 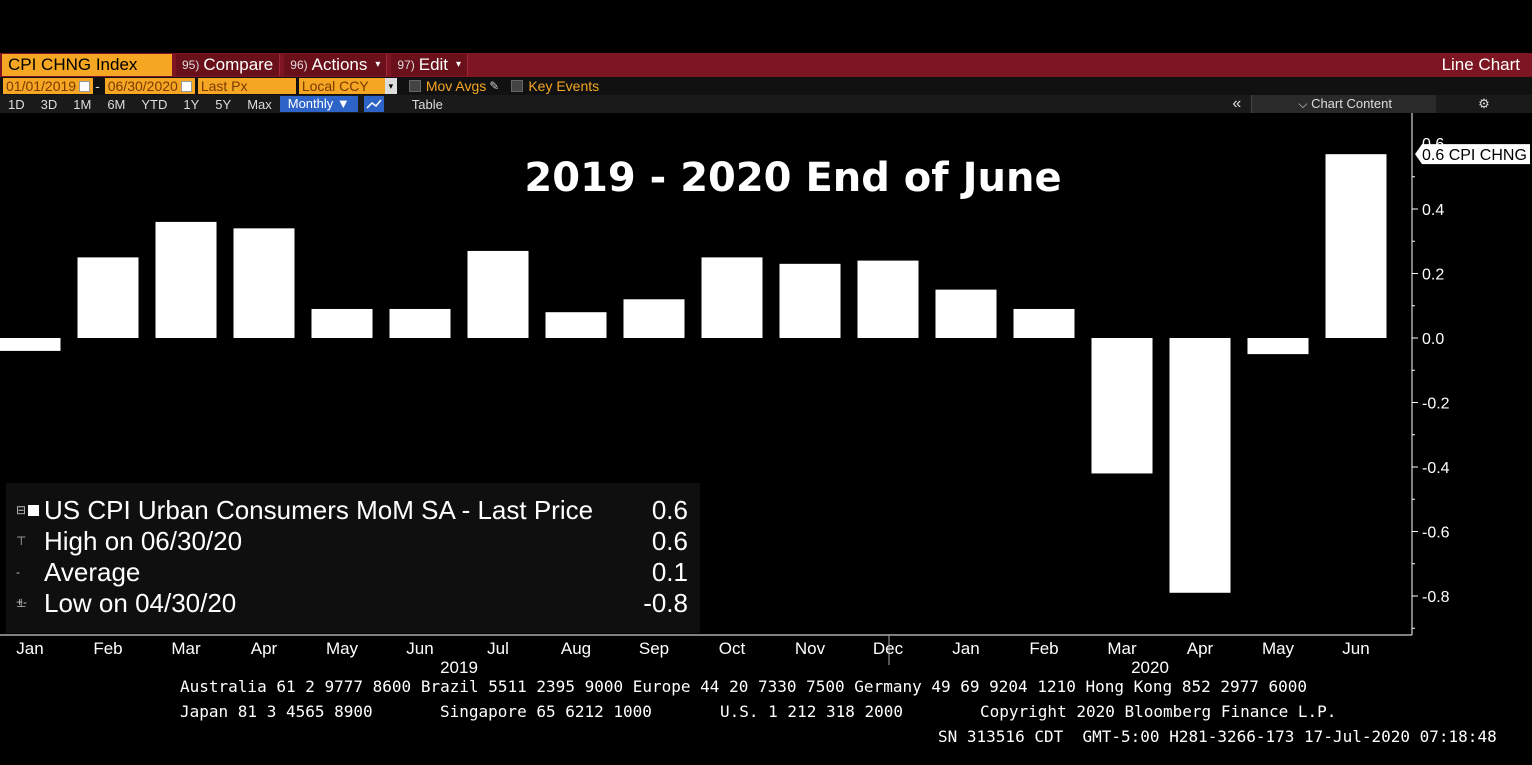 What do you see at coordinates (154, 104) in the screenshot?
I see `range-ytd: YTD` at bounding box center [154, 104].